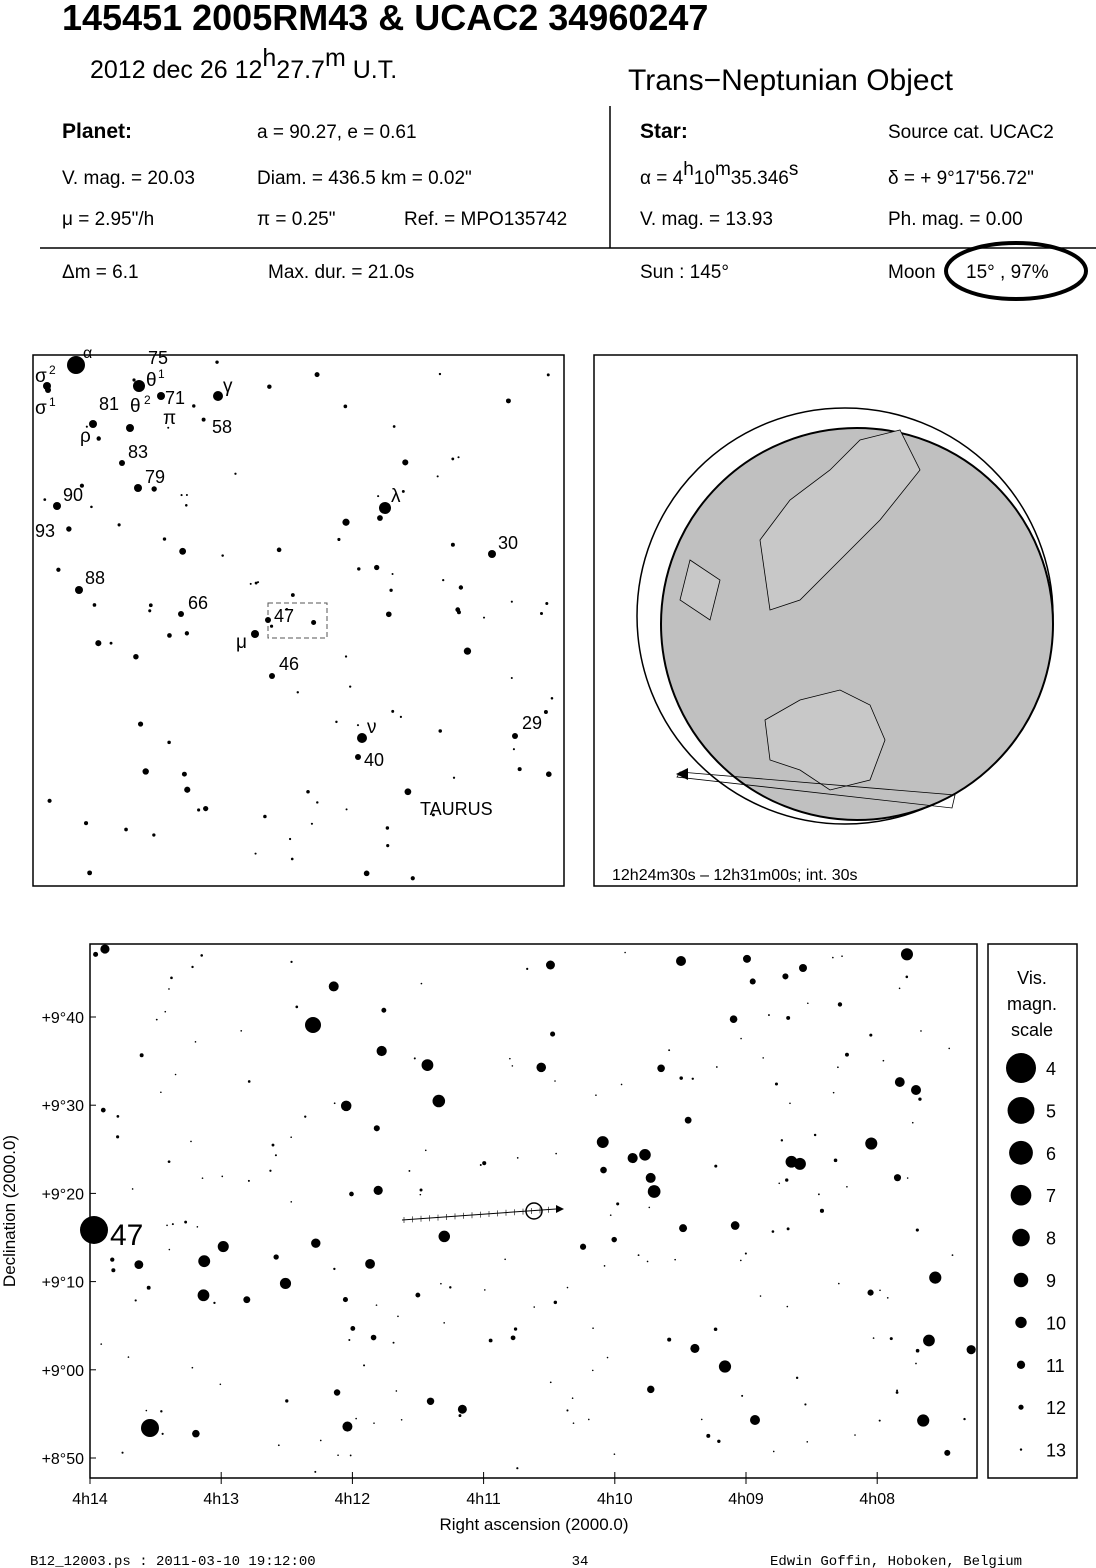  What do you see at coordinates (1032, 978) in the screenshot?
I see `scale-title: Vis.` at bounding box center [1032, 978].